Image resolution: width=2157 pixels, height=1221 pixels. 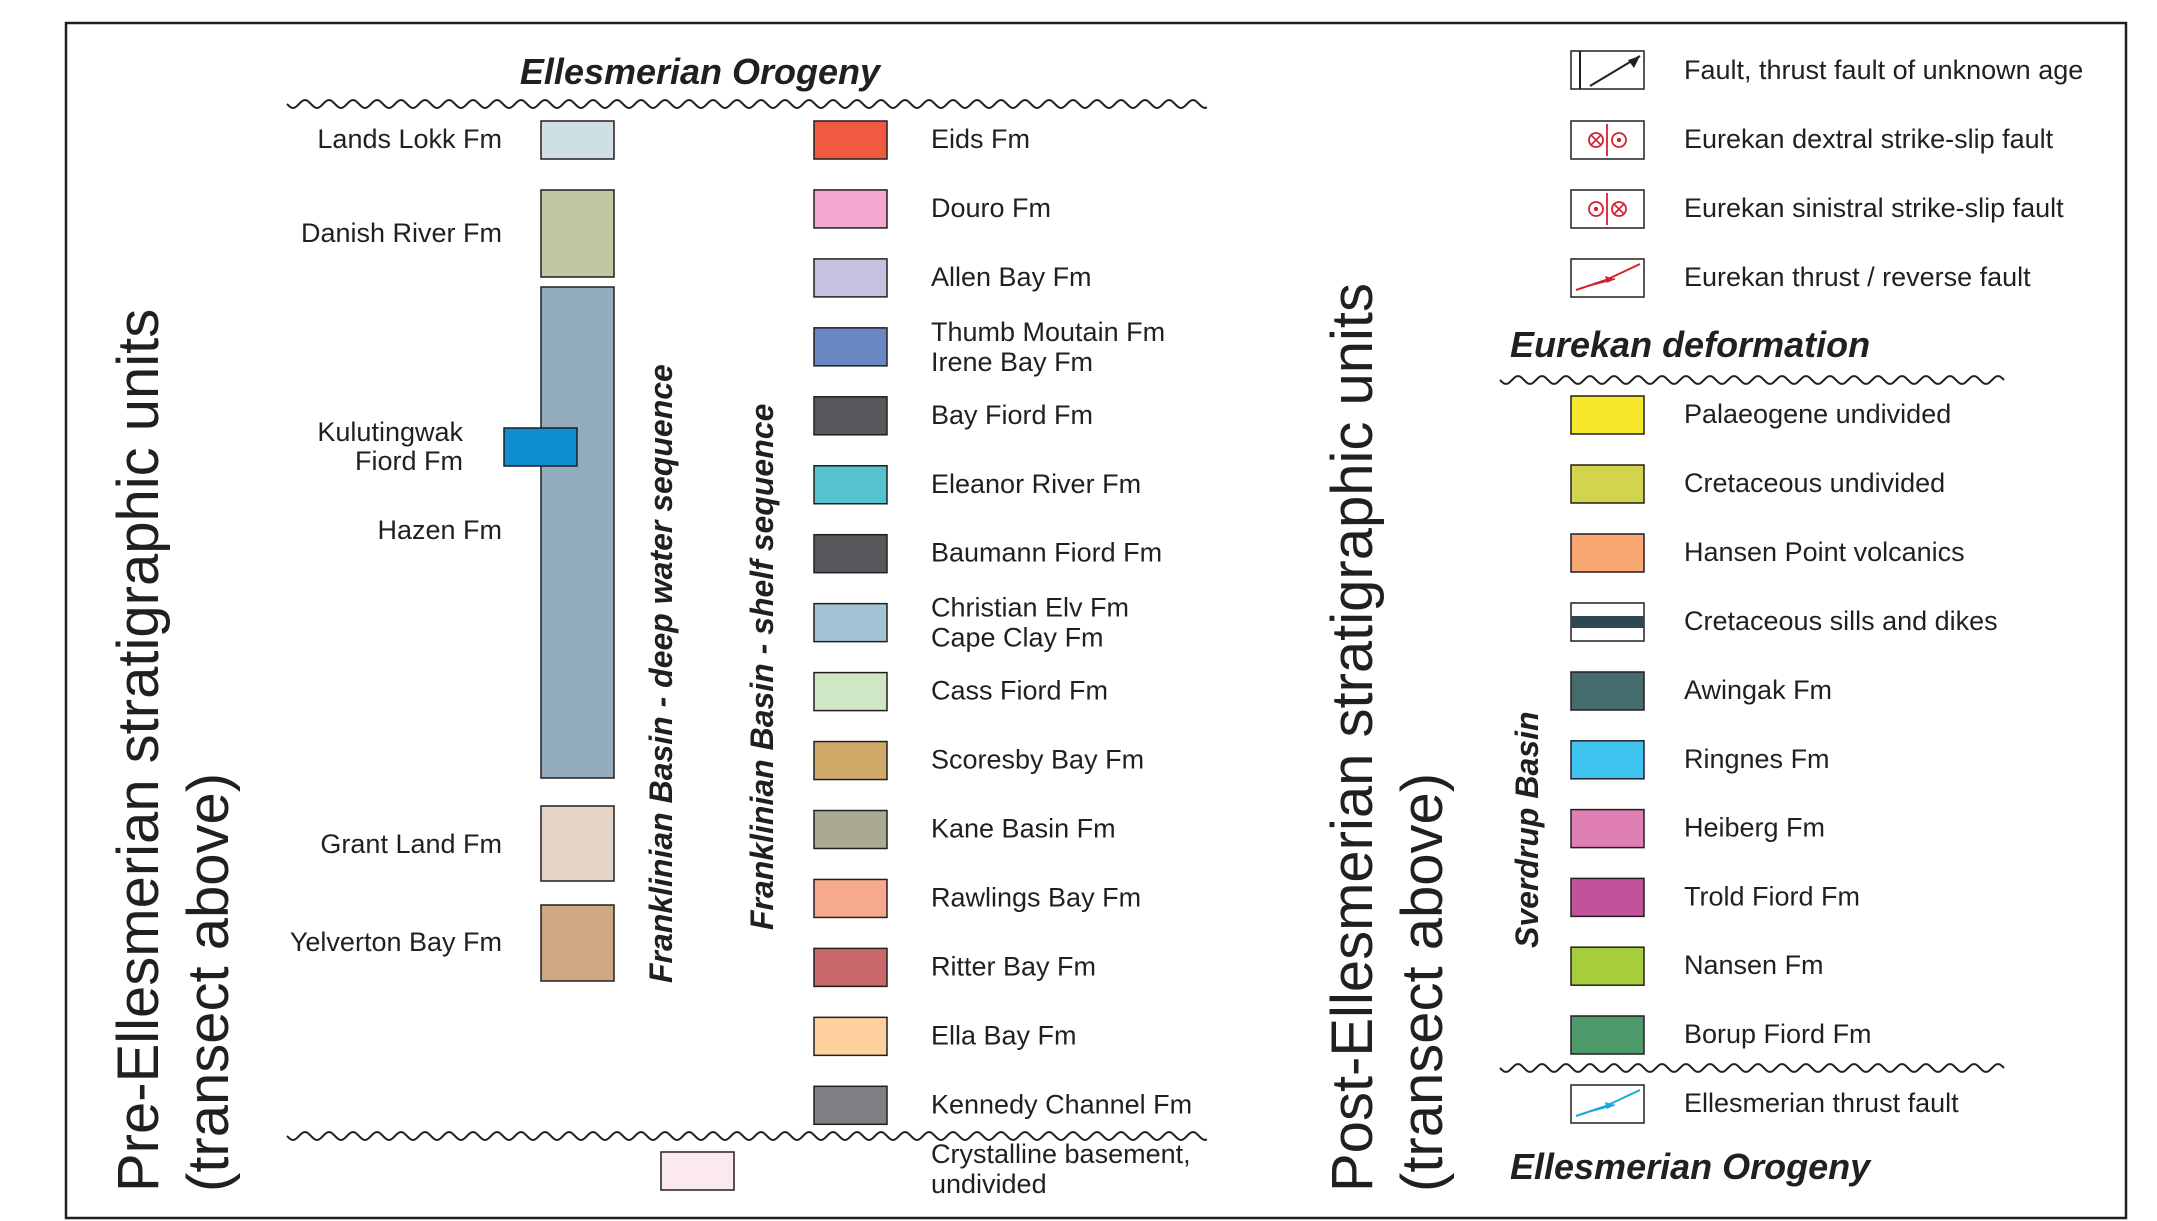 What do you see at coordinates (762, 667) in the screenshot?
I see `shelf-basin-label: Franklinian Basin - shelf sequence` at bounding box center [762, 667].